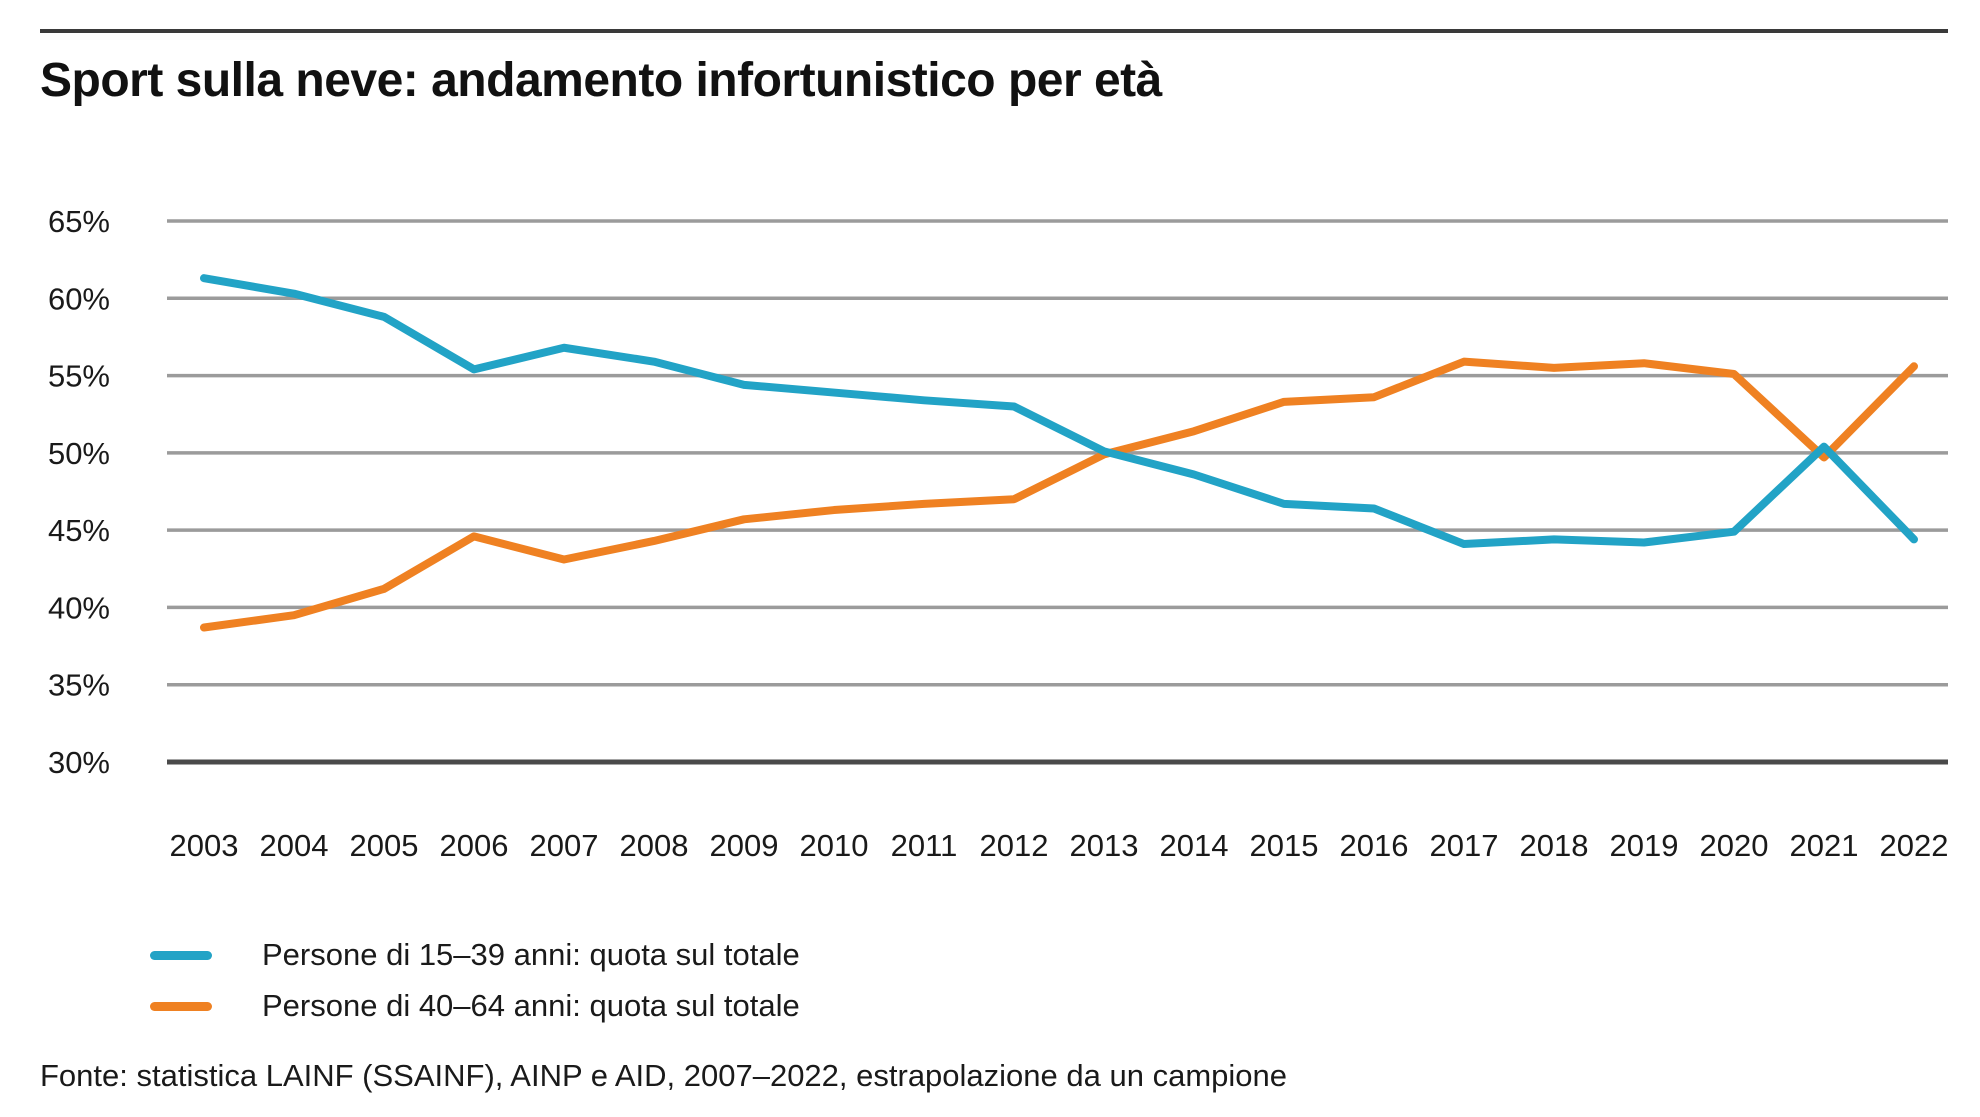  I want to click on x-tick-2010: 2010, so click(834, 845).